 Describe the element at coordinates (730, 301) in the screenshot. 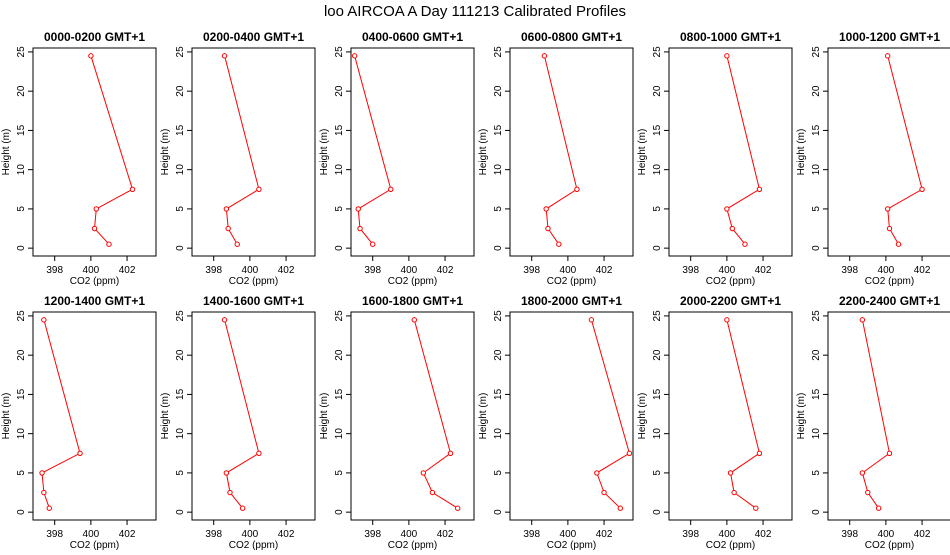

I see `panel-title: 2000-2200 GMT+1` at that location.